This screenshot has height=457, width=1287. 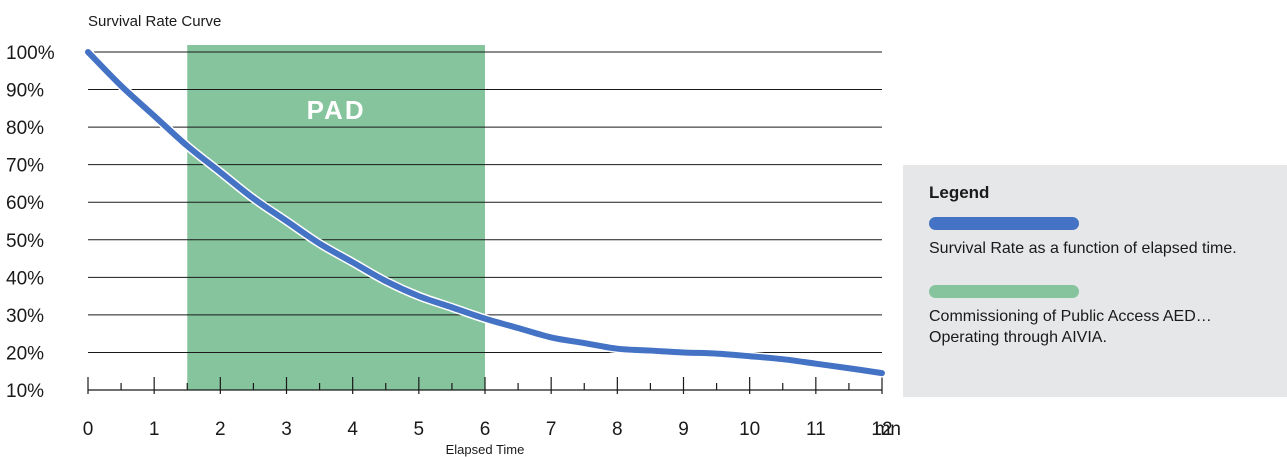 I want to click on y-tick-label: 40%, so click(x=25, y=278).